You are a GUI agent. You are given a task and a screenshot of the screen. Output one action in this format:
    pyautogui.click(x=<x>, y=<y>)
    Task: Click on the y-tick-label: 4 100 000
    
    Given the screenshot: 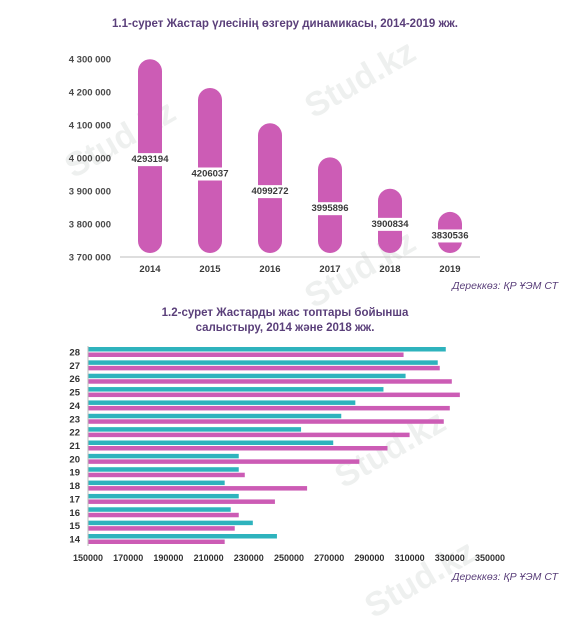 What is the action you would take?
    pyautogui.click(x=90, y=126)
    